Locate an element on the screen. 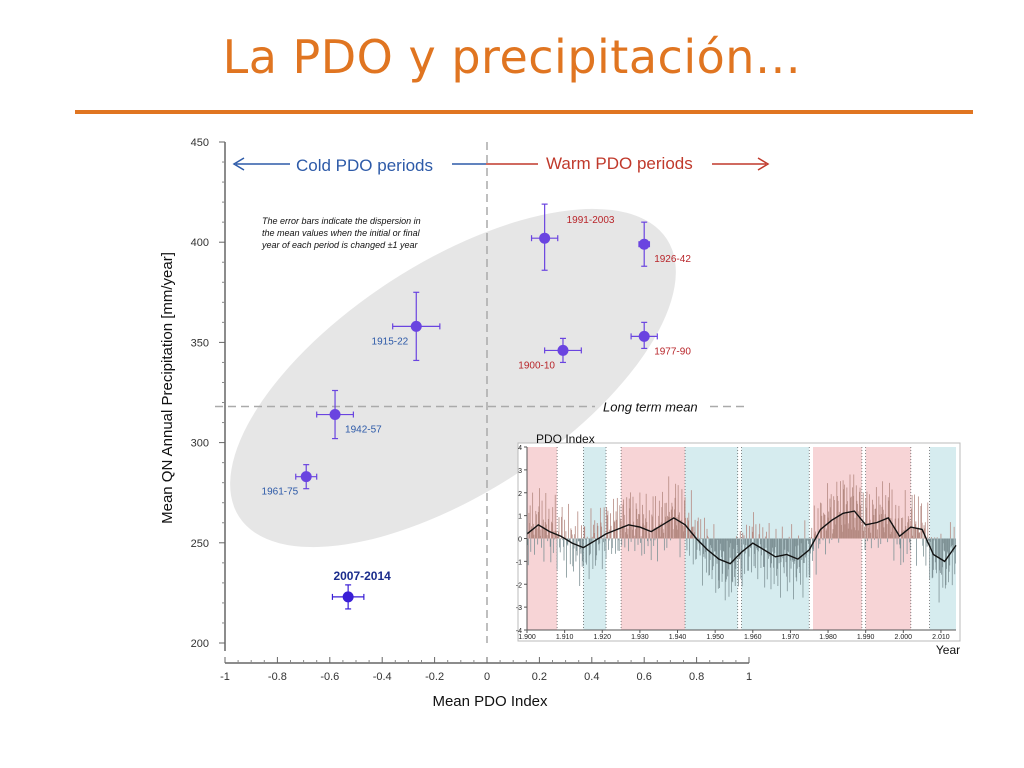 The width and height of the screenshot is (1024, 768). x-tick-label: 0.2 is located at coordinates (539, 677).